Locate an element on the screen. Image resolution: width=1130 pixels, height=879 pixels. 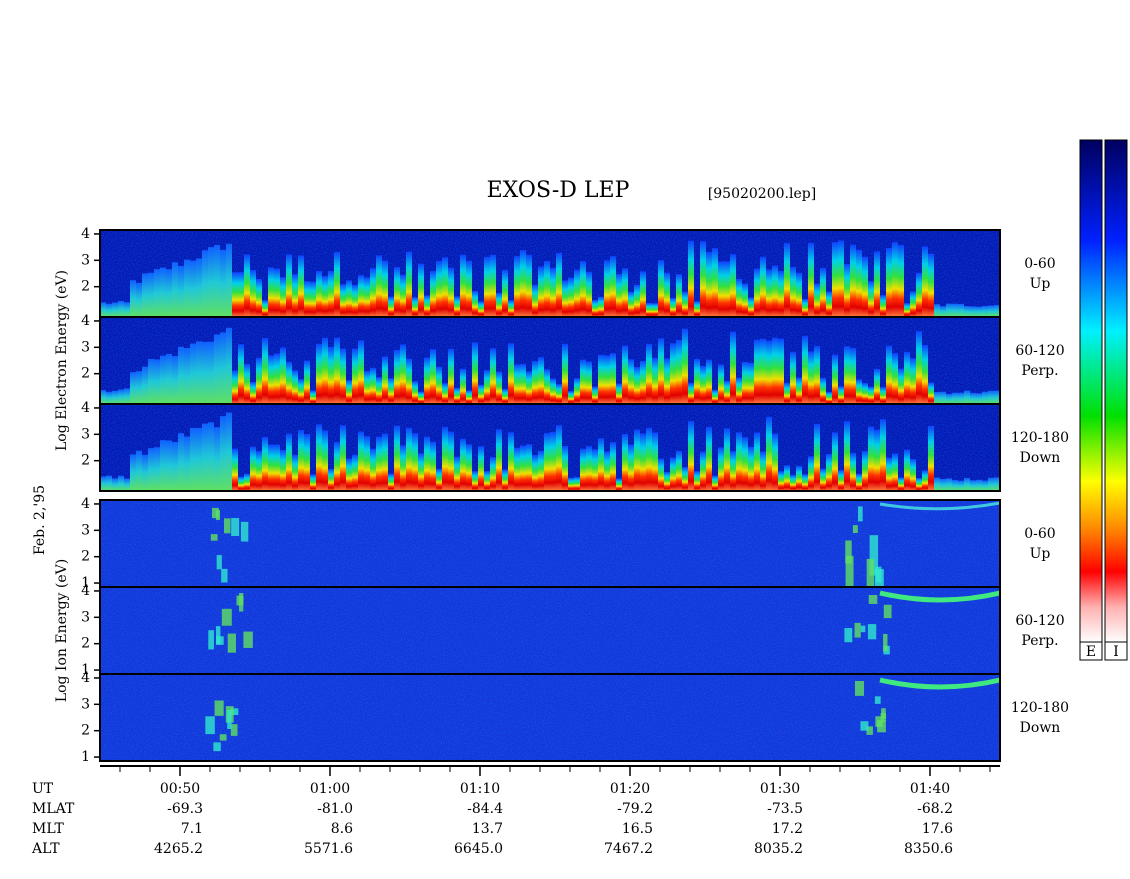
colorbar-label: I is located at coordinates (1116, 652).